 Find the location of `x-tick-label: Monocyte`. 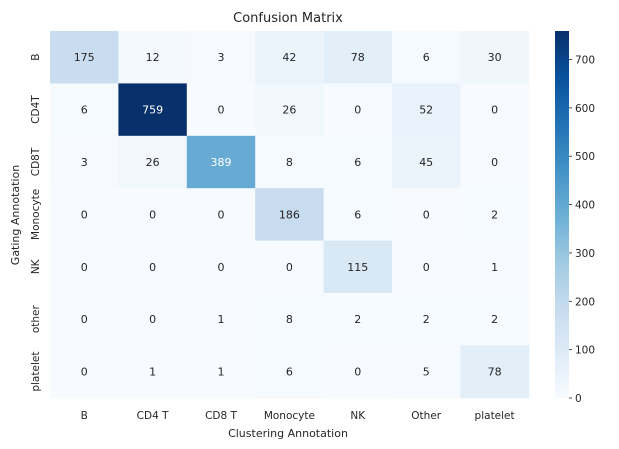

x-tick-label: Monocyte is located at coordinates (289, 416).